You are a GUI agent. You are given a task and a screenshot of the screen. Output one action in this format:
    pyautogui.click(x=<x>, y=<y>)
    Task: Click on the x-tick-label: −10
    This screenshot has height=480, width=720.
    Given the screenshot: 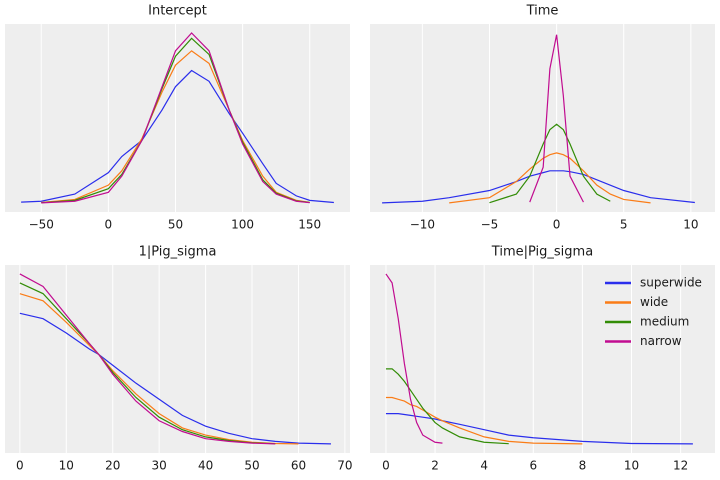 What is the action you would take?
    pyautogui.click(x=422, y=225)
    